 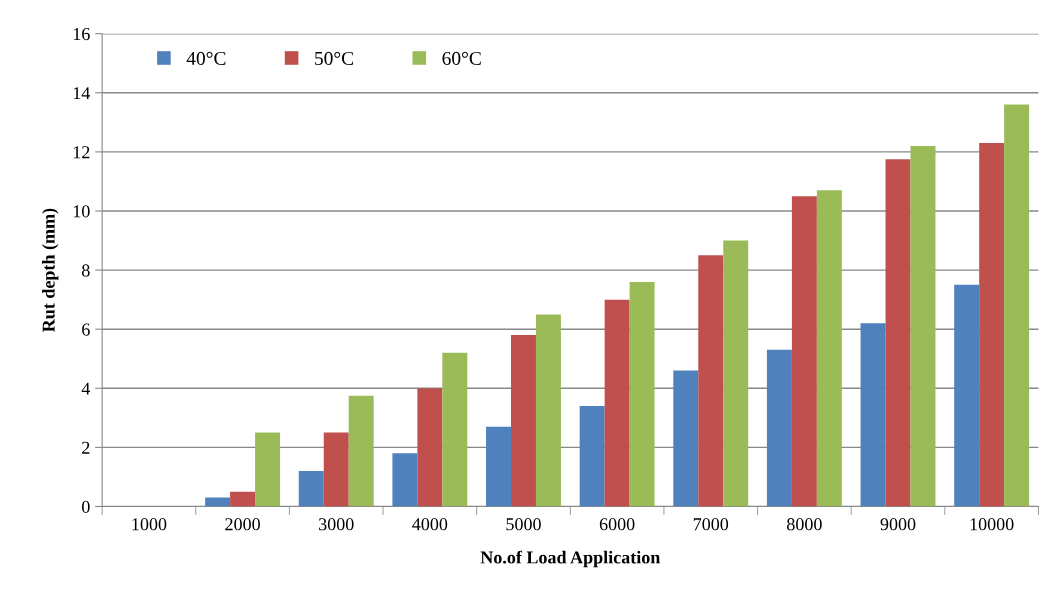 What do you see at coordinates (523, 524) in the screenshot?
I see `x-tick-label: 5000` at bounding box center [523, 524].